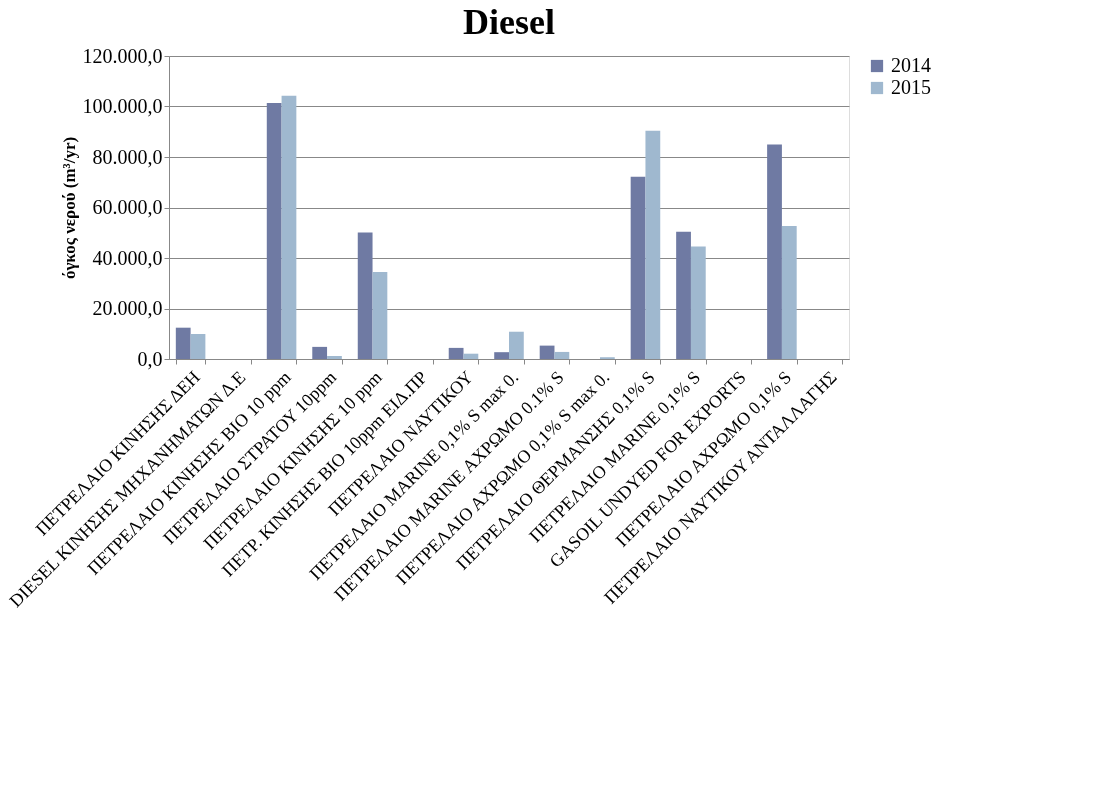  What do you see at coordinates (127, 207) in the screenshot?
I see `y-tick-label: 60.000,0` at bounding box center [127, 207].